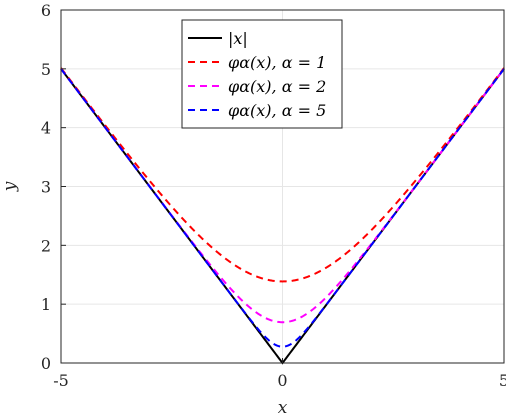 This screenshot has width=506, height=418. I want to click on legend-entry-1: φα(x), α = 1, so click(277, 62).